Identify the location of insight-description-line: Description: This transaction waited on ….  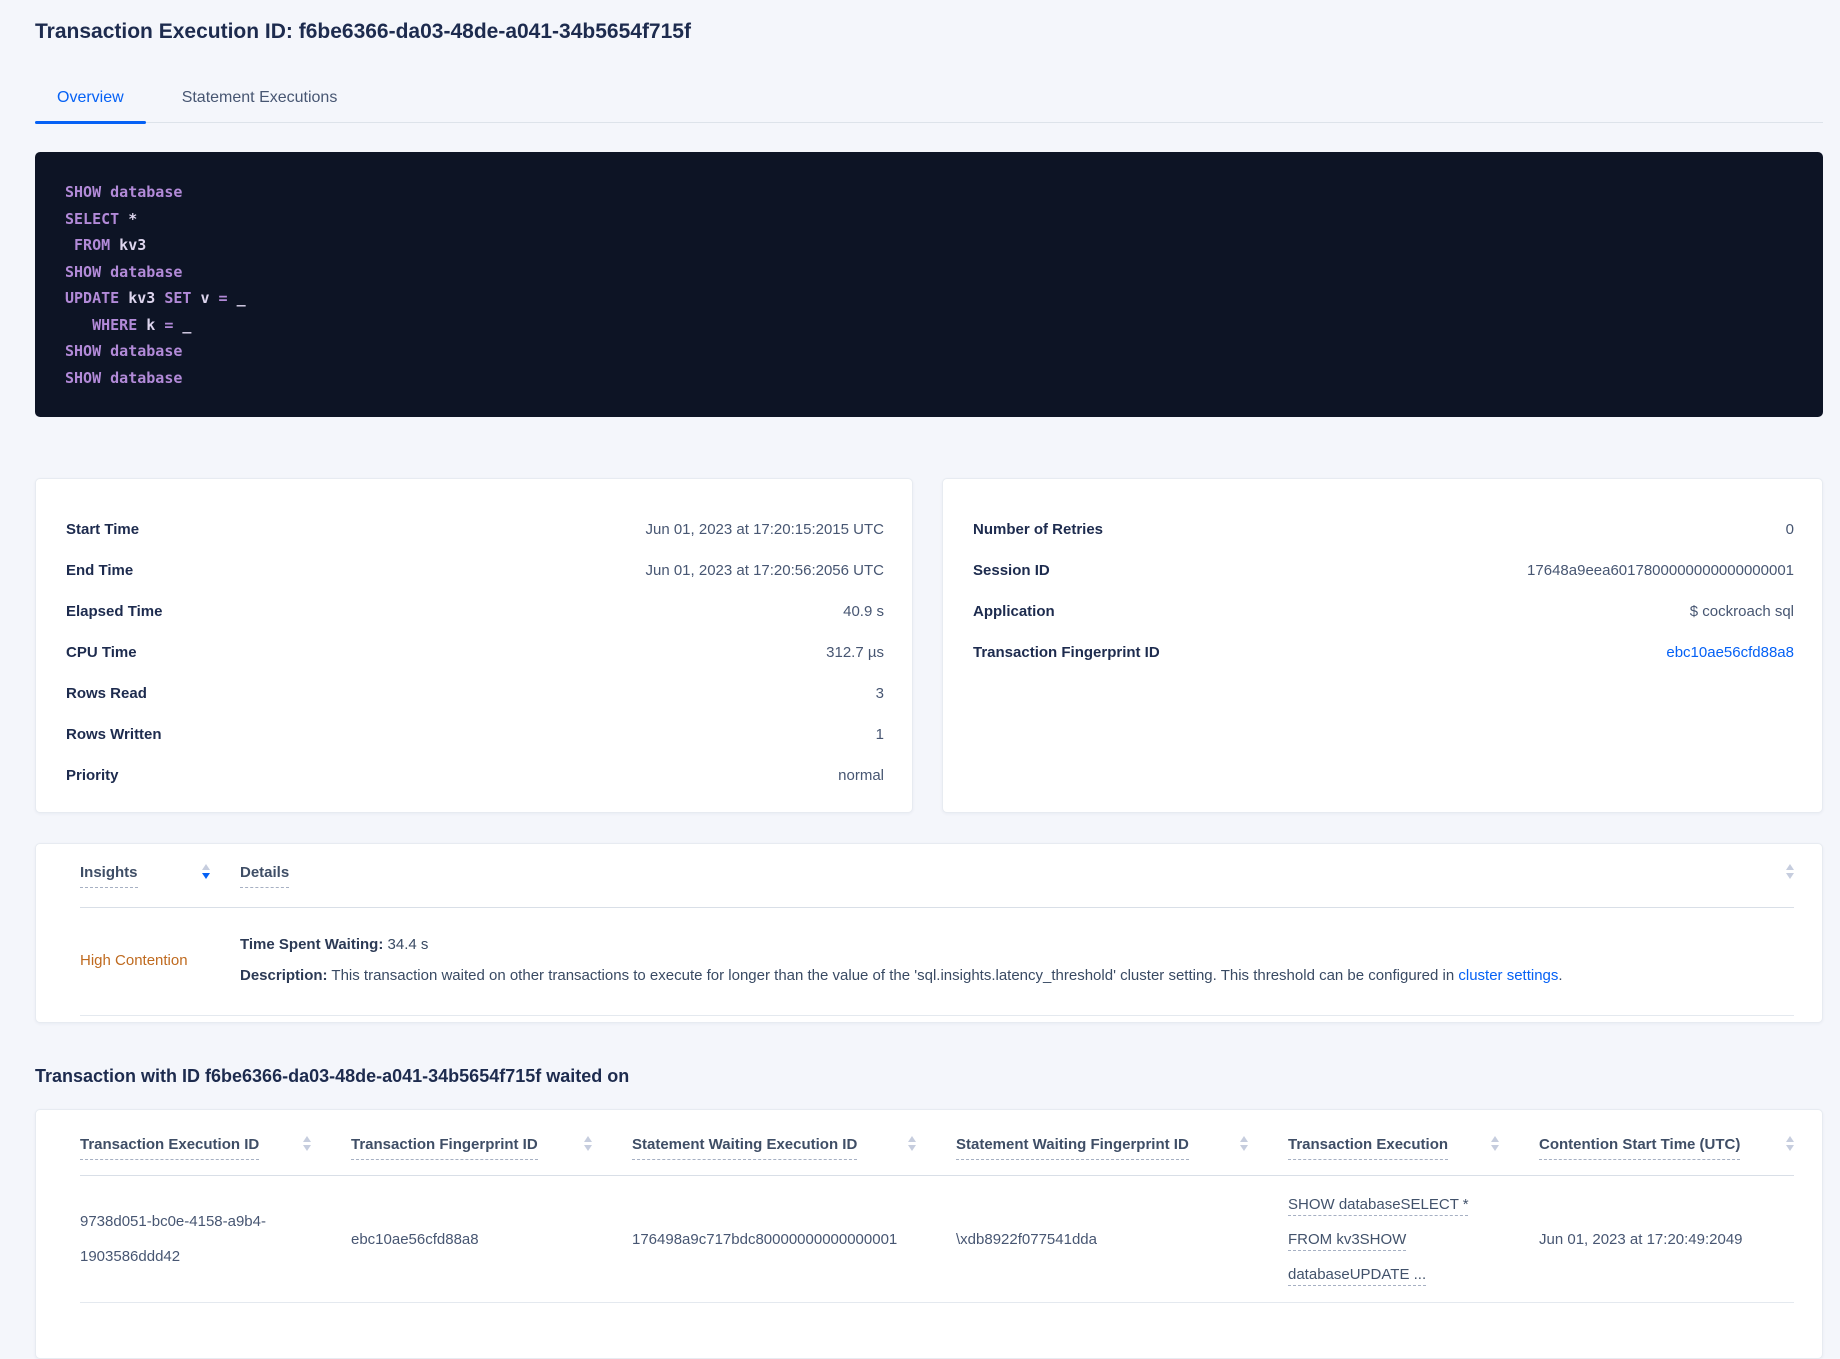
(901, 975).